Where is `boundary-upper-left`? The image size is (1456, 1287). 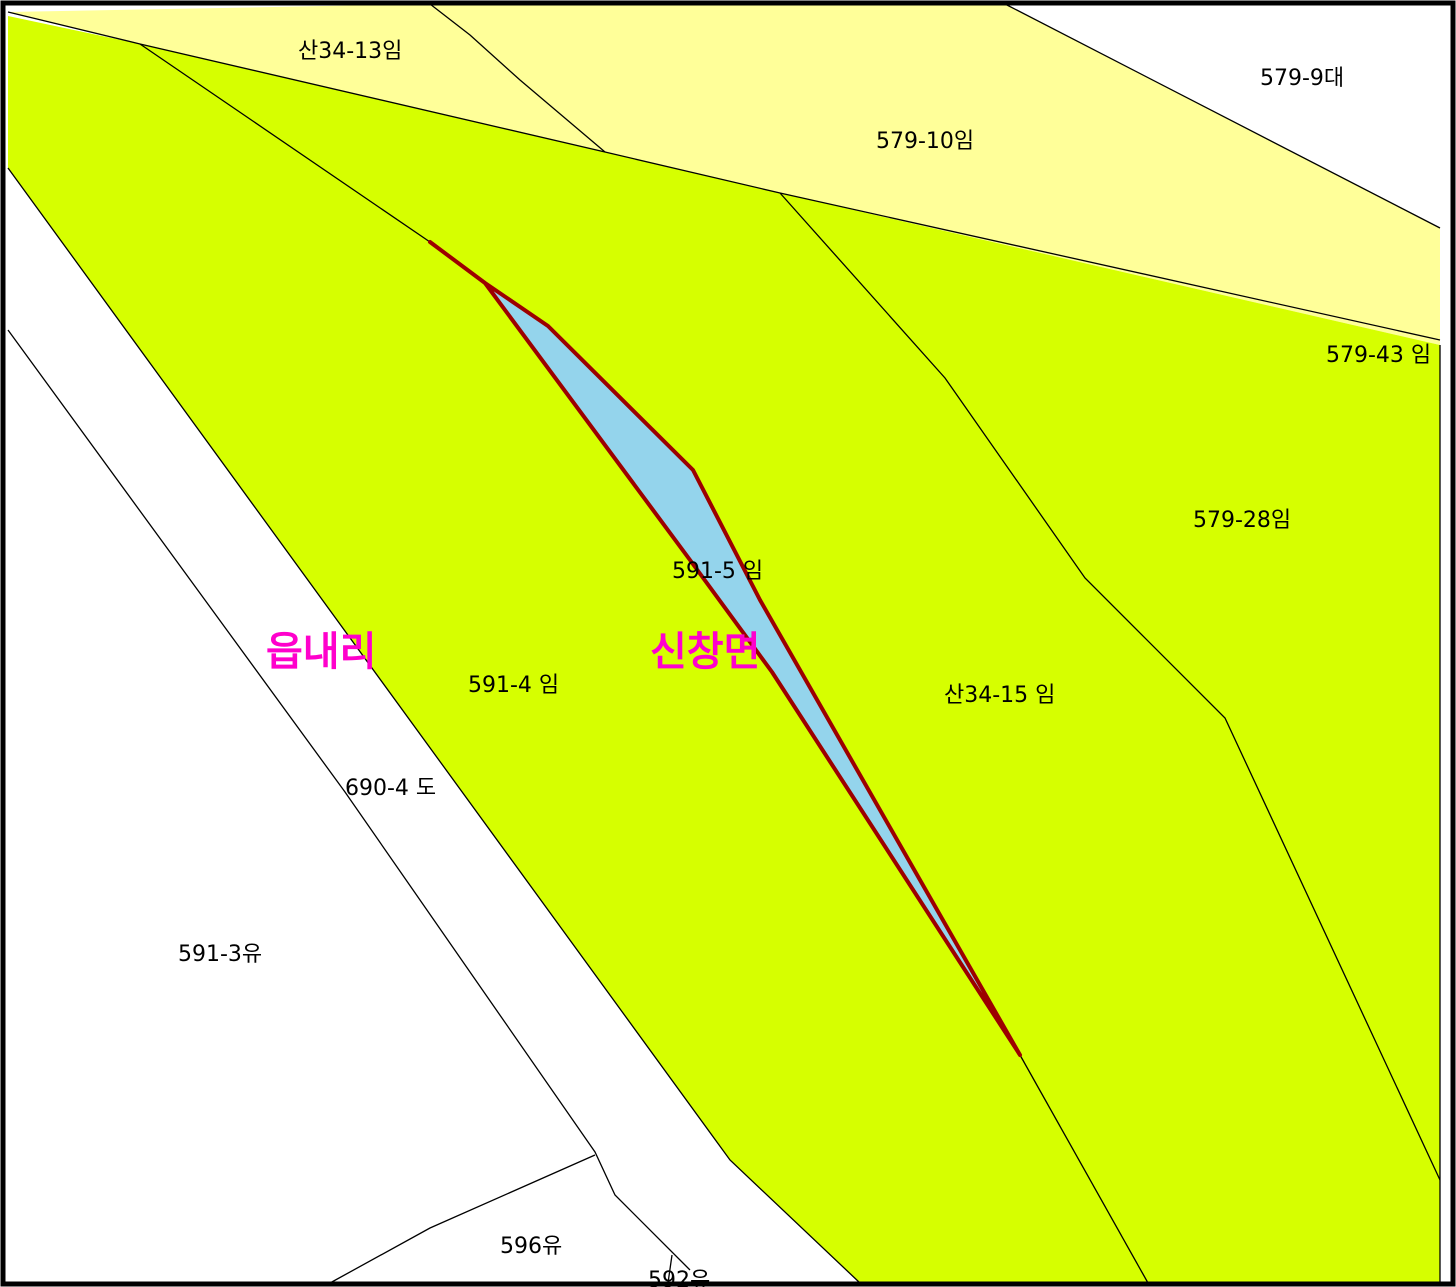 boundary-upper-left is located at coordinates (285, 143).